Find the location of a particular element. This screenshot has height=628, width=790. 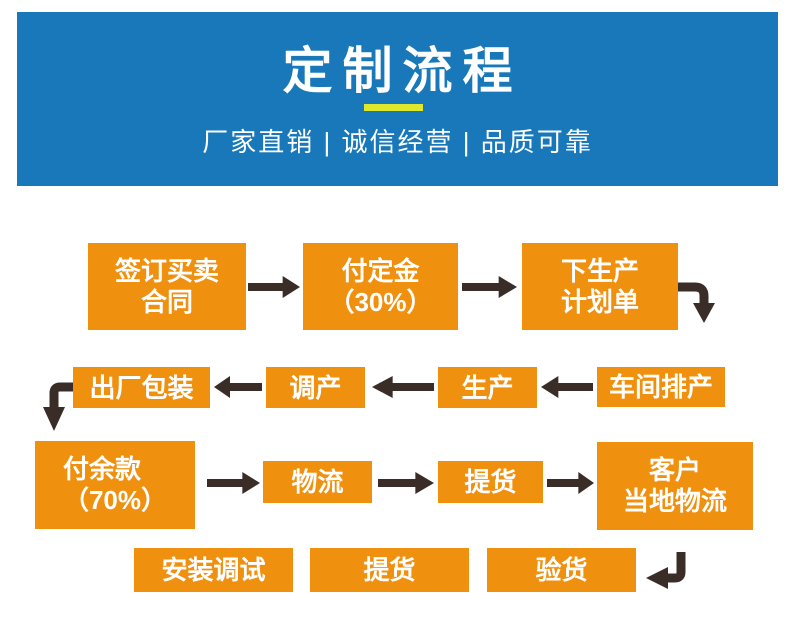

flow-step-logistics: 物流 is located at coordinates (317, 482).